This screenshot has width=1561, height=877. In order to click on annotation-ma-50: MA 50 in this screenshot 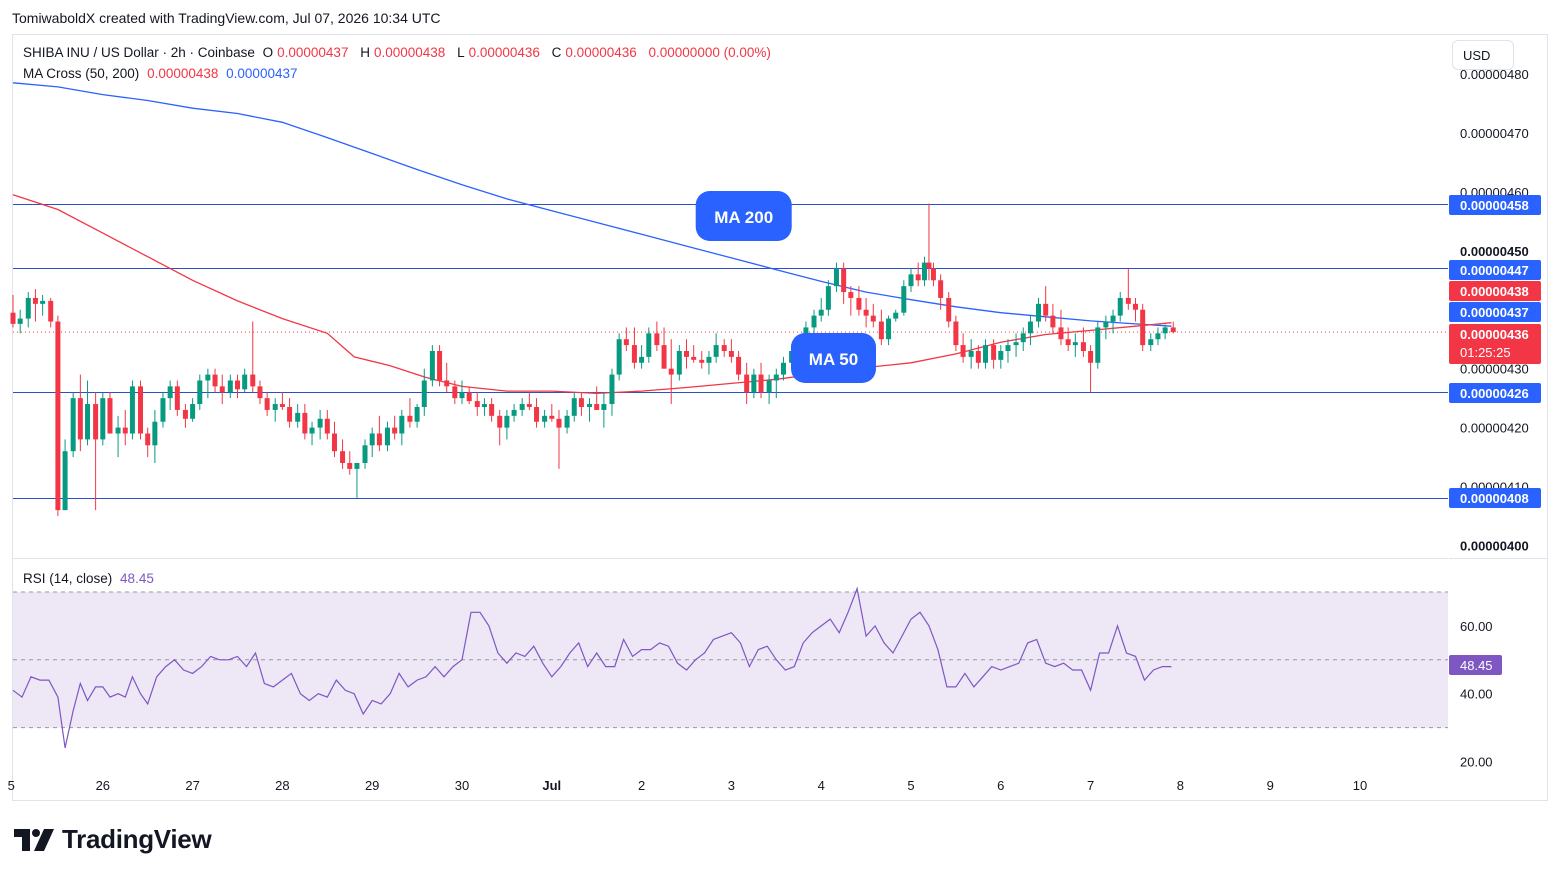, I will do `click(834, 358)`.